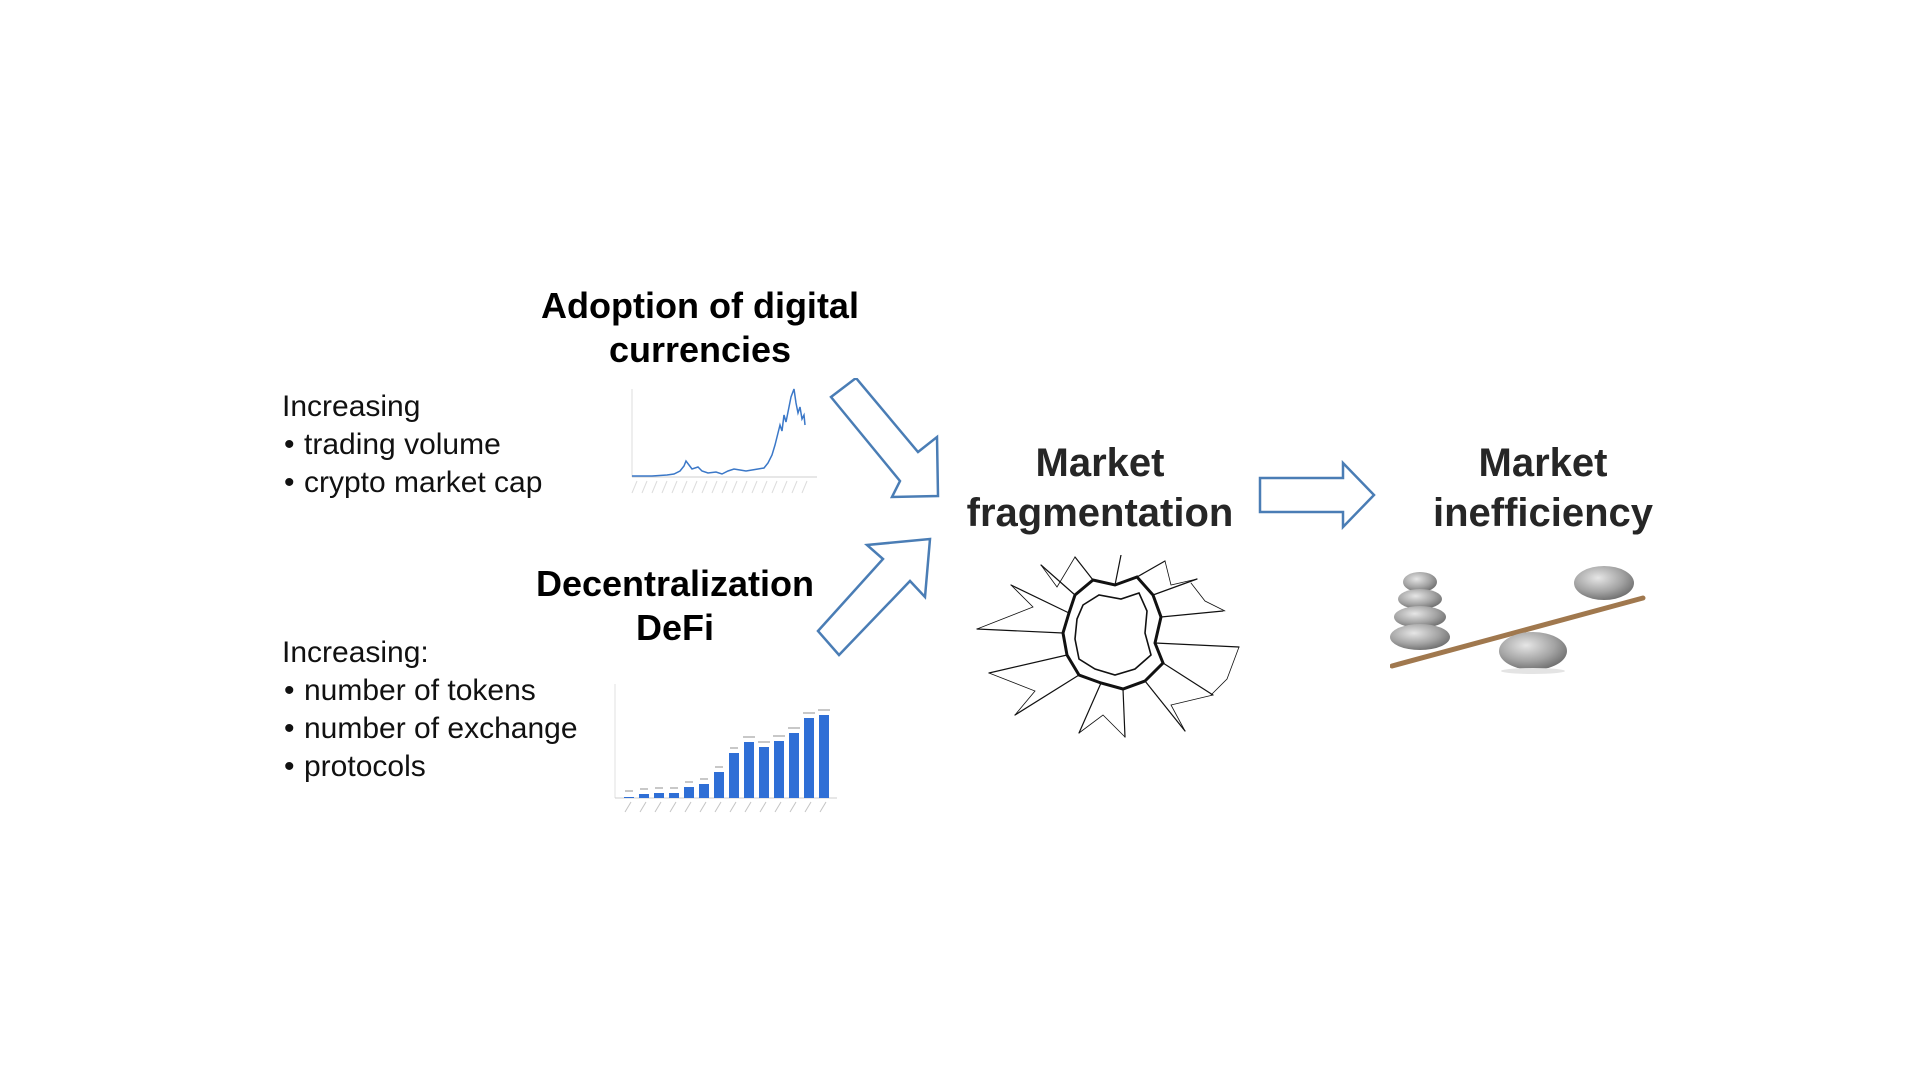  What do you see at coordinates (725, 807) in the screenshot?
I see `bar-chart-x-tick-labels` at bounding box center [725, 807].